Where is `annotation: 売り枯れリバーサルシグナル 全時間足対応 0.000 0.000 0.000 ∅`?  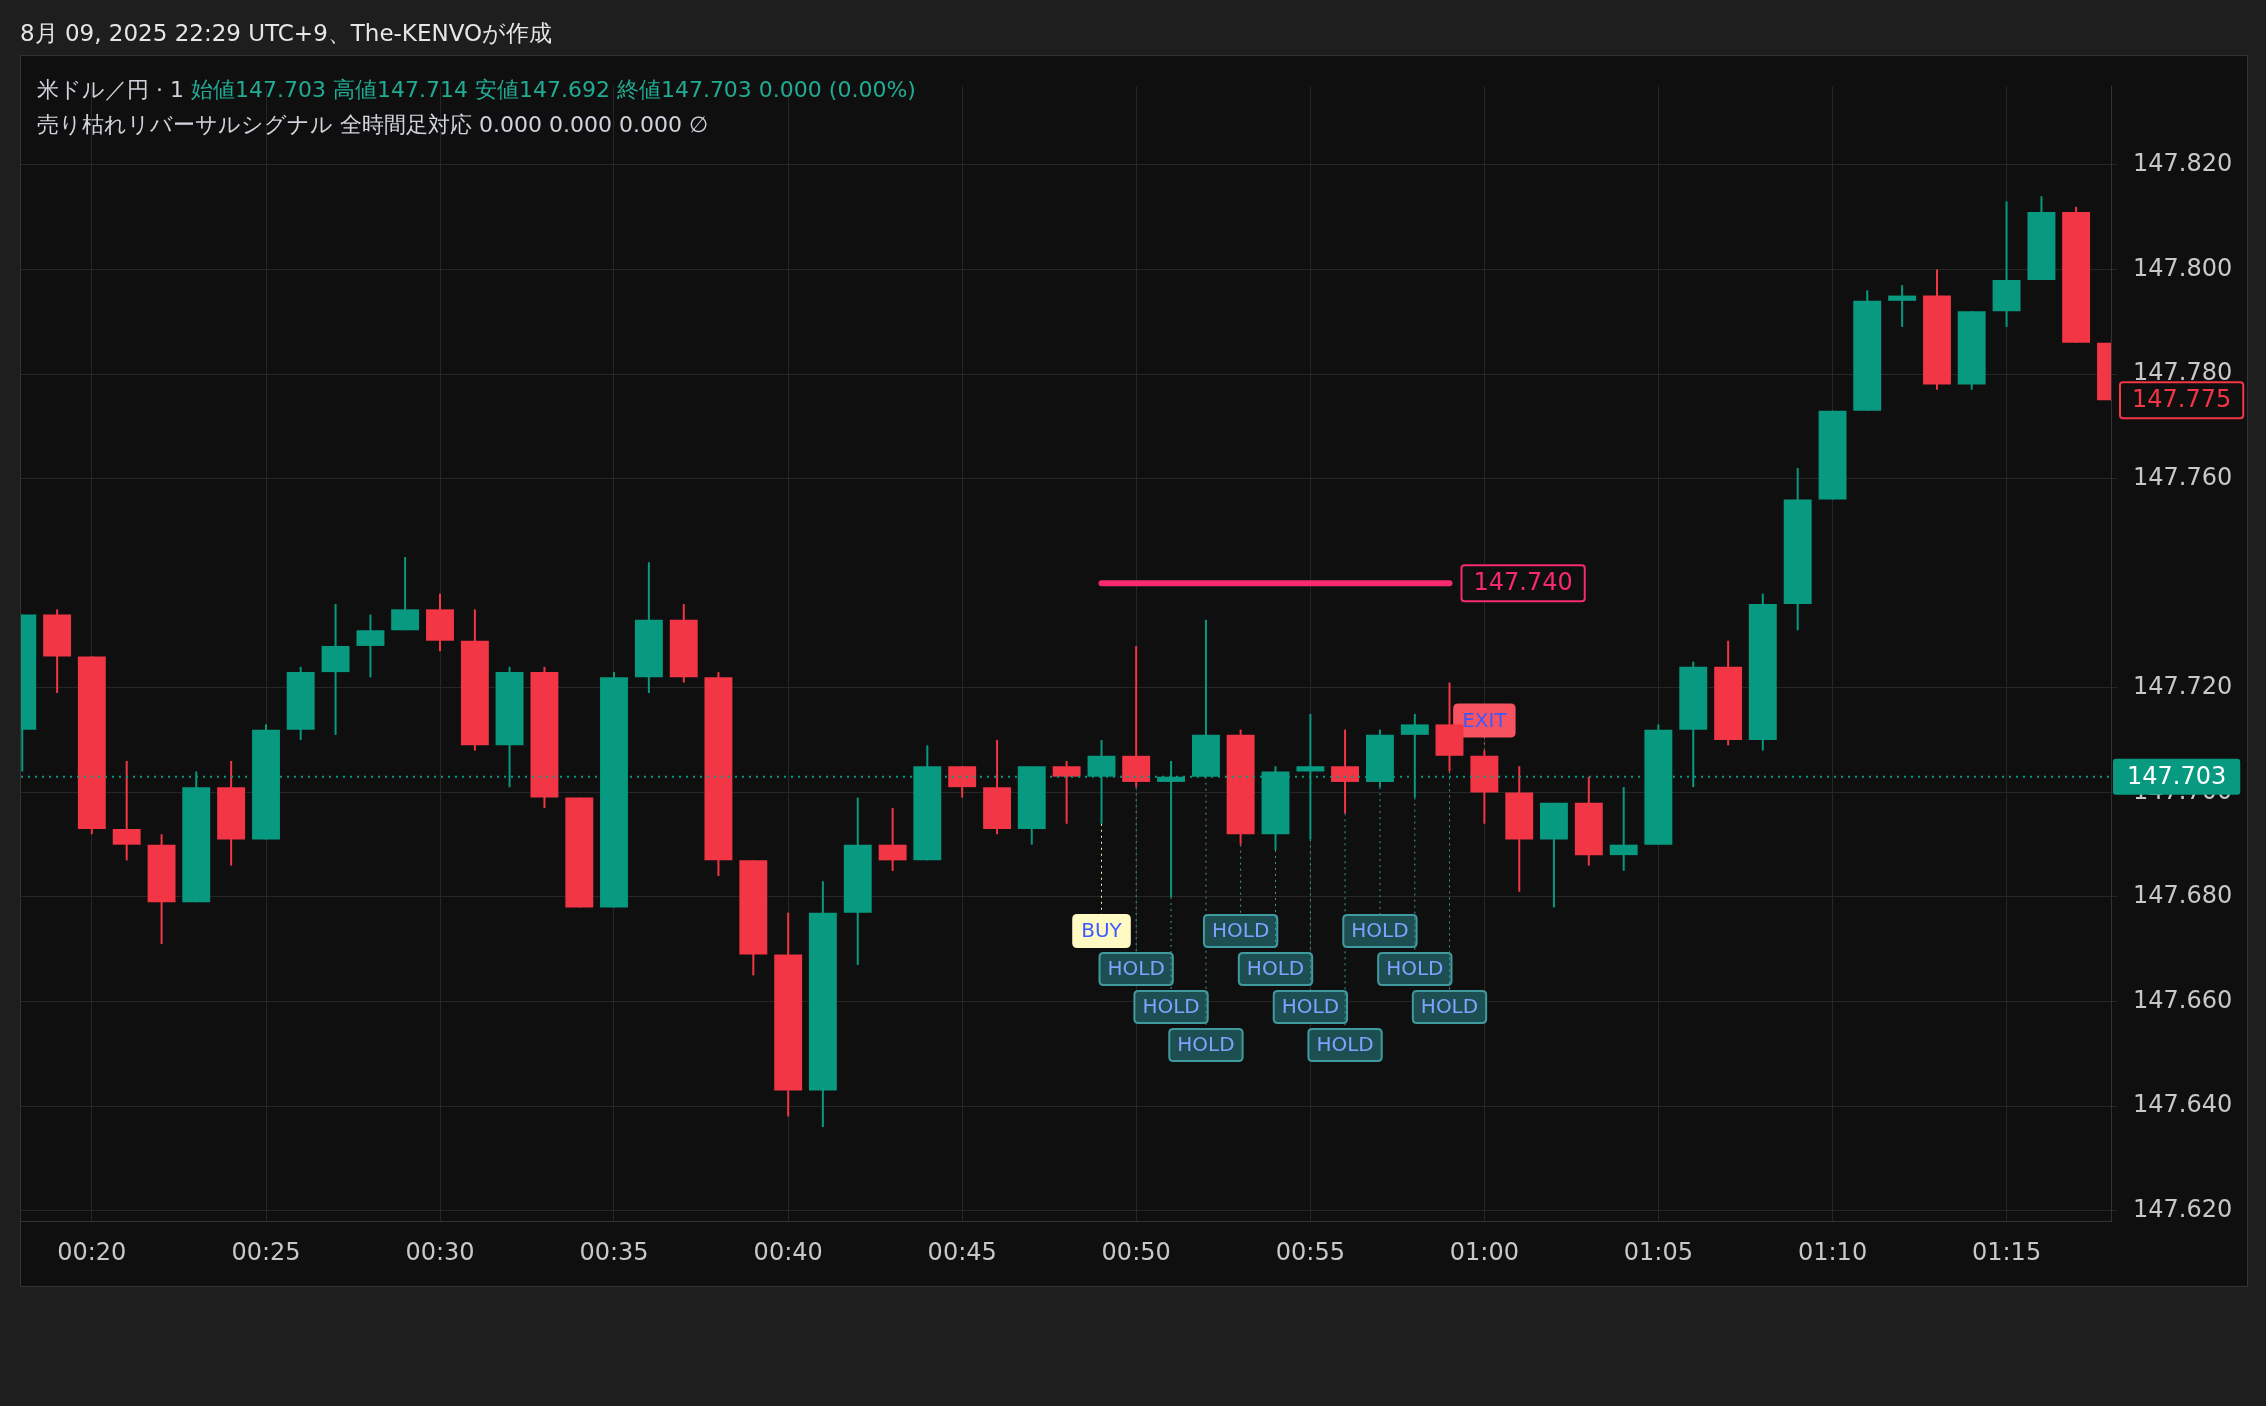 annotation: 売り枯れリバーサルシグナル 全時間足対応 0.000 0.000 0.000 ∅ is located at coordinates (373, 125).